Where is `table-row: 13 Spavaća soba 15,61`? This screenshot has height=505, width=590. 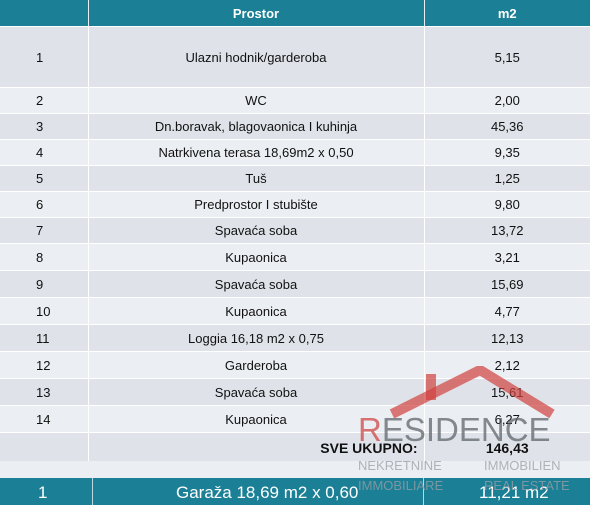 table-row: 13 Spavaća soba 15,61 is located at coordinates (295, 392).